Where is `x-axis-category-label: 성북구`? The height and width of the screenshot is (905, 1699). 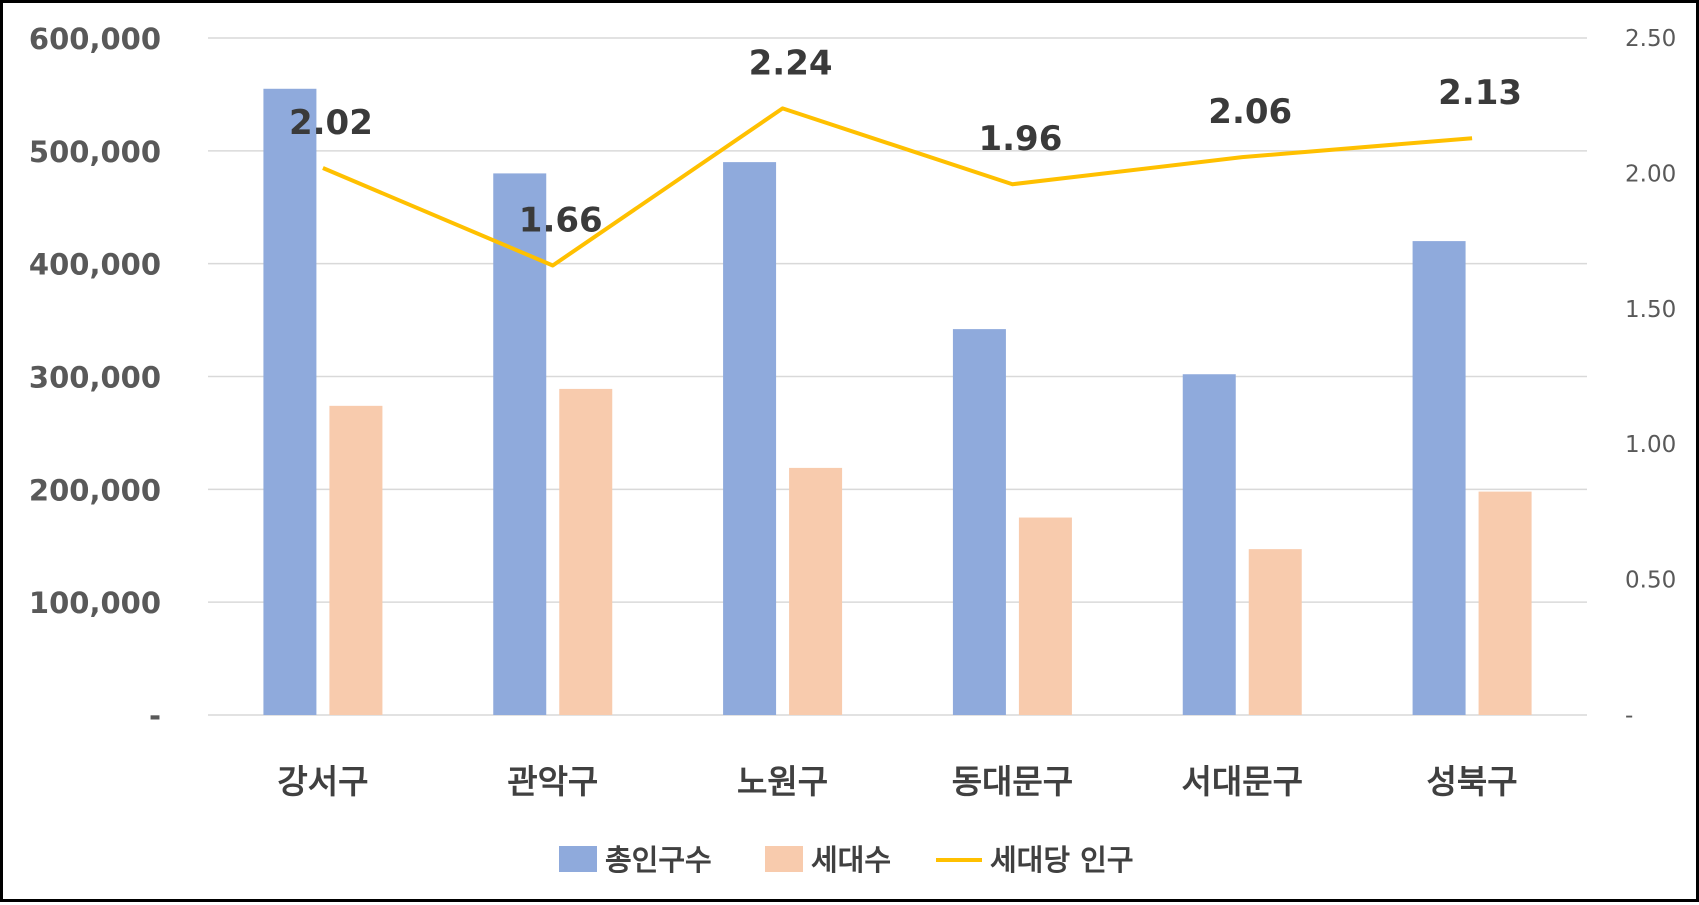
x-axis-category-label: 성북구 is located at coordinates (1472, 781).